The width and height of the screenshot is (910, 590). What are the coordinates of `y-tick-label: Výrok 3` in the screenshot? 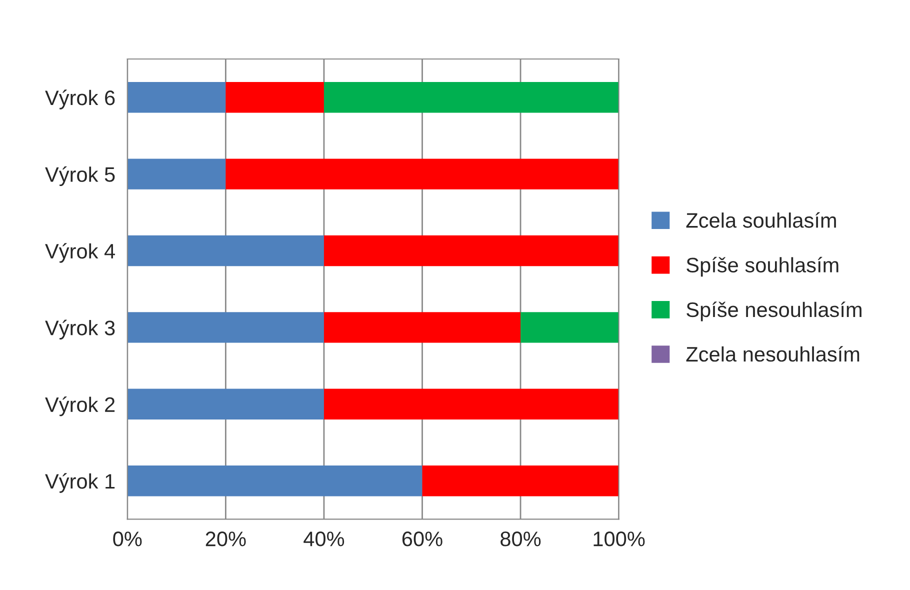 It's located at (80, 330).